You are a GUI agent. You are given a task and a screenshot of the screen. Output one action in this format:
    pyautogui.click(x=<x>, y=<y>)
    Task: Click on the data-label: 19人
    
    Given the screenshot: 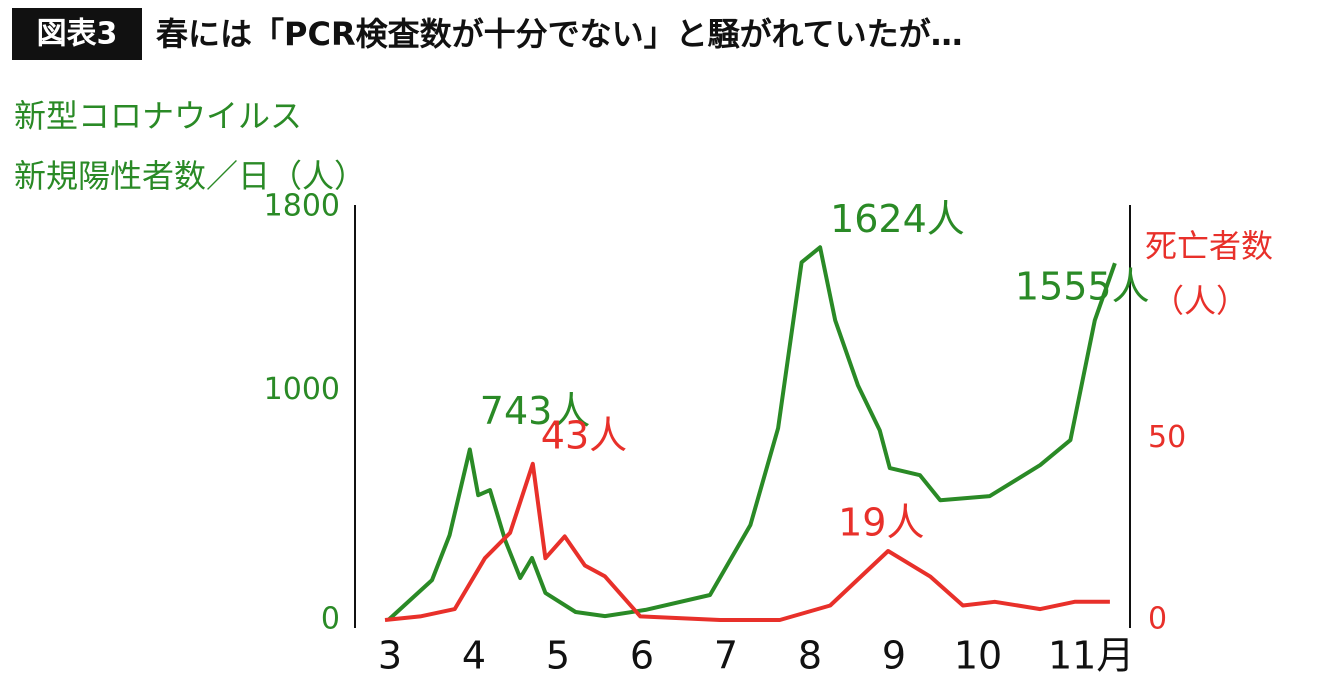 What is the action you would take?
    pyautogui.click(x=881, y=522)
    